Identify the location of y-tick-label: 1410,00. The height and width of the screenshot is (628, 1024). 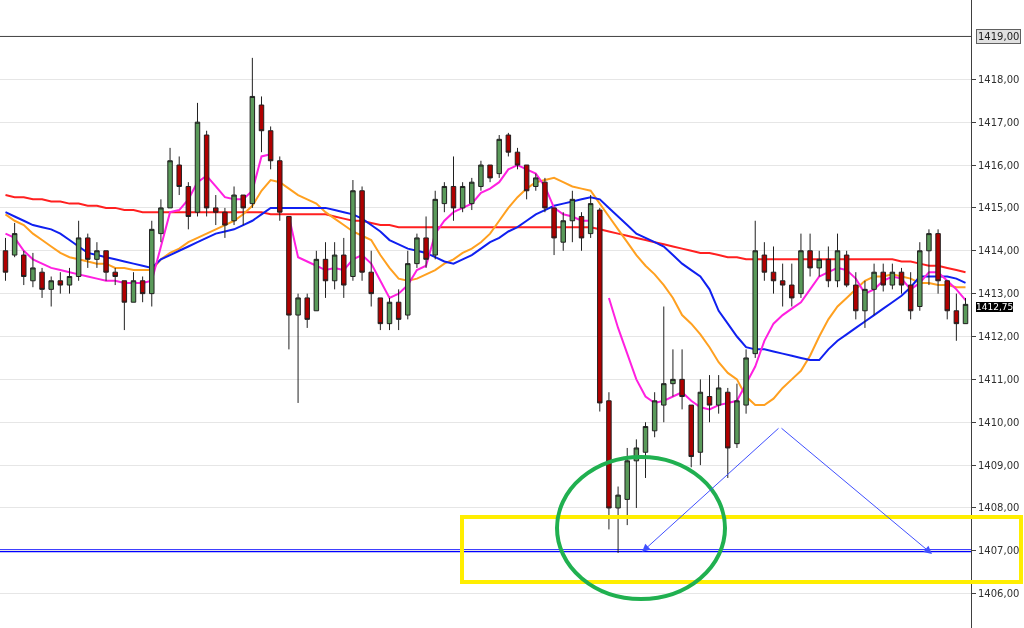
(999, 422).